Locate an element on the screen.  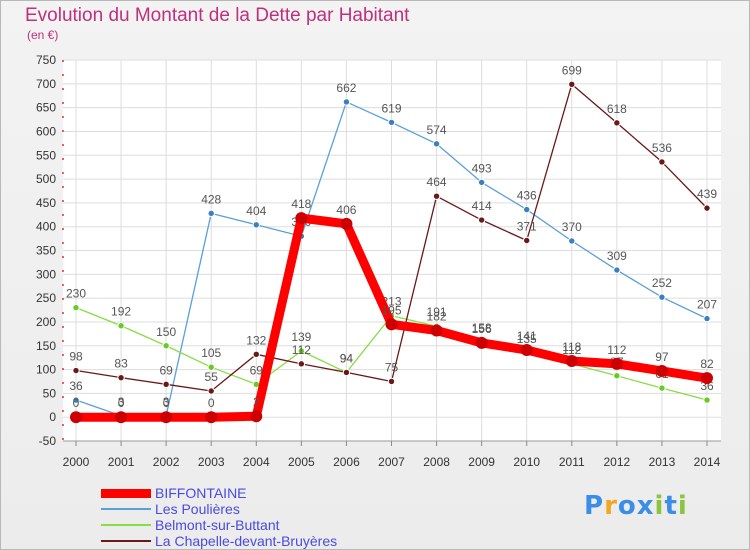
logo-letter: x is located at coordinates (645, 506).